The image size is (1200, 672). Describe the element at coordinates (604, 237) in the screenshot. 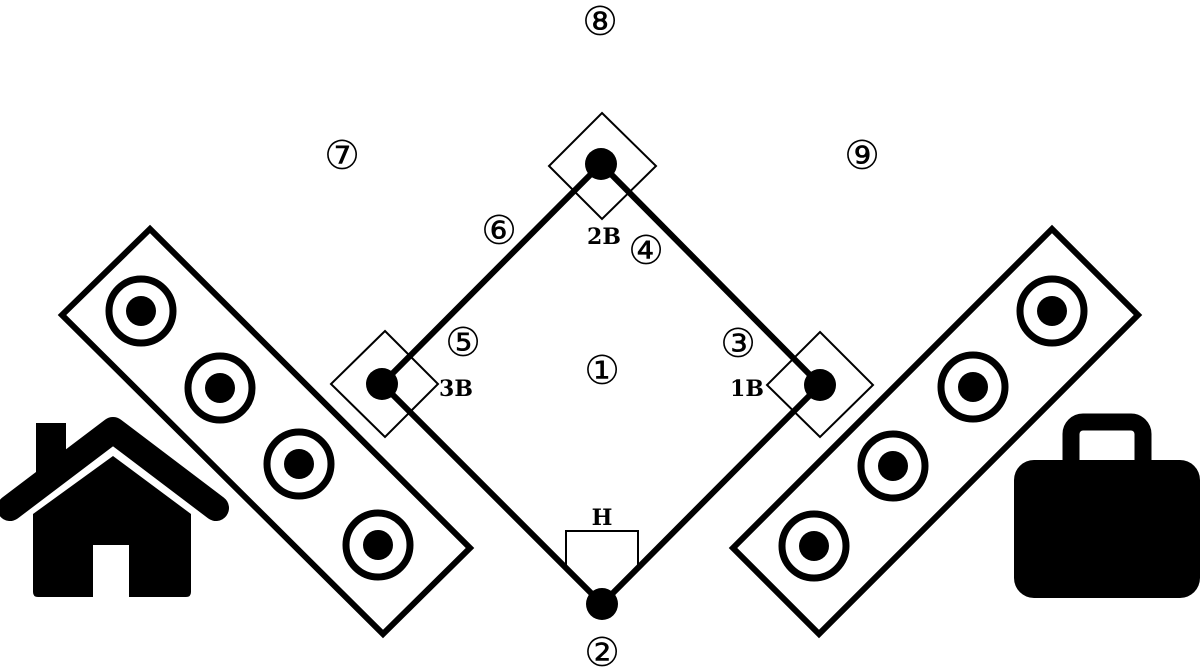

I see `second-base-label: 2B` at that location.